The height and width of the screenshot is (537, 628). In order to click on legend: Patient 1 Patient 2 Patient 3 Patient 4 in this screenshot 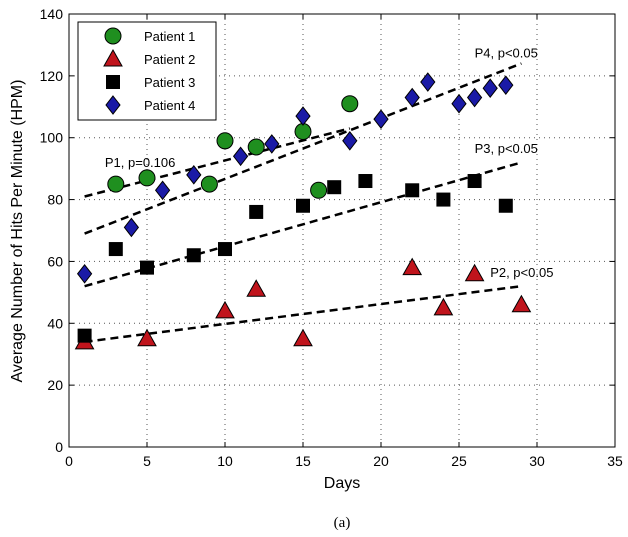, I will do `click(147, 71)`.